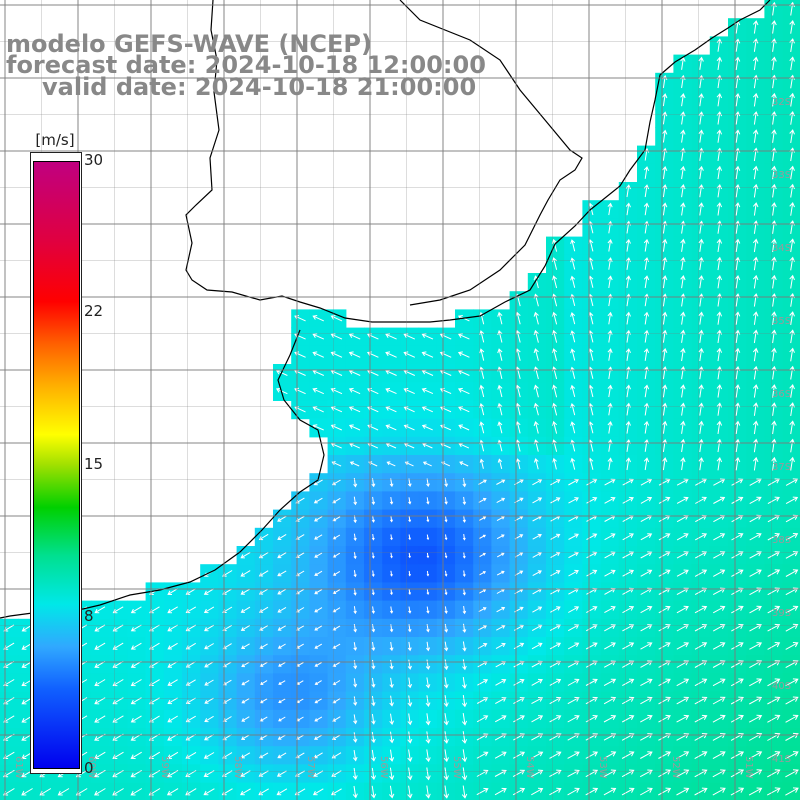 Image resolution: width=800 pixels, height=800 pixels. I want to click on longitude-label: 53W, so click(602, 767).